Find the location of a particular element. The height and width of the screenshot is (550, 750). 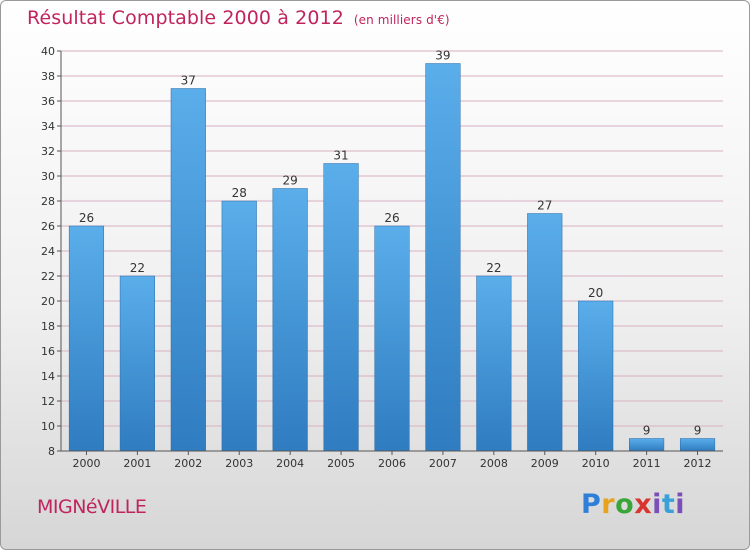

y-tick-label: 22 is located at coordinates (48, 276).